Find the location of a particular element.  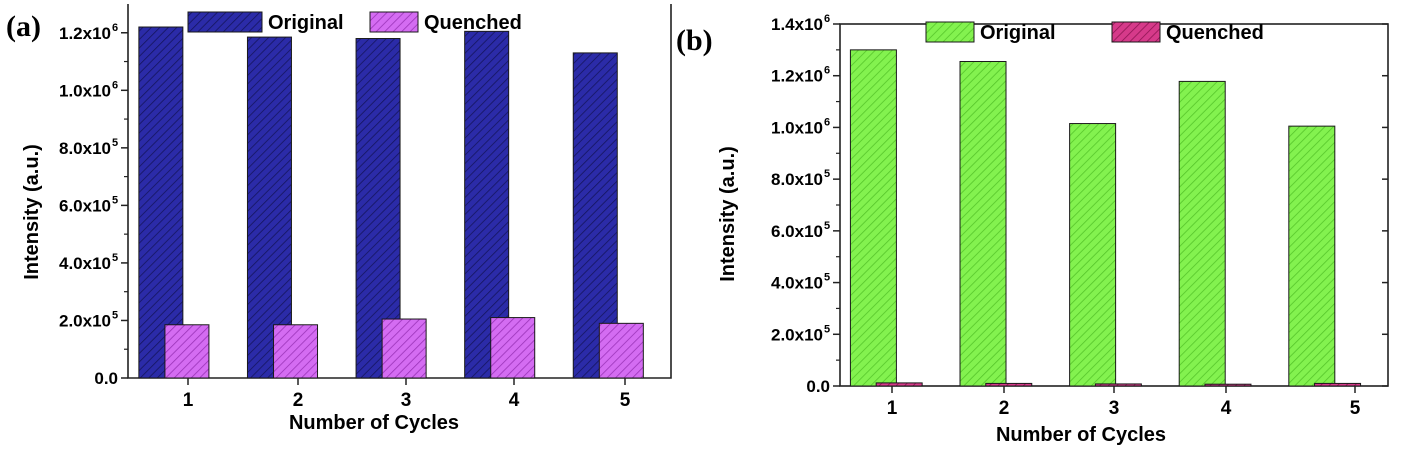

legend-swatch-a-quenched is located at coordinates (394, 22).